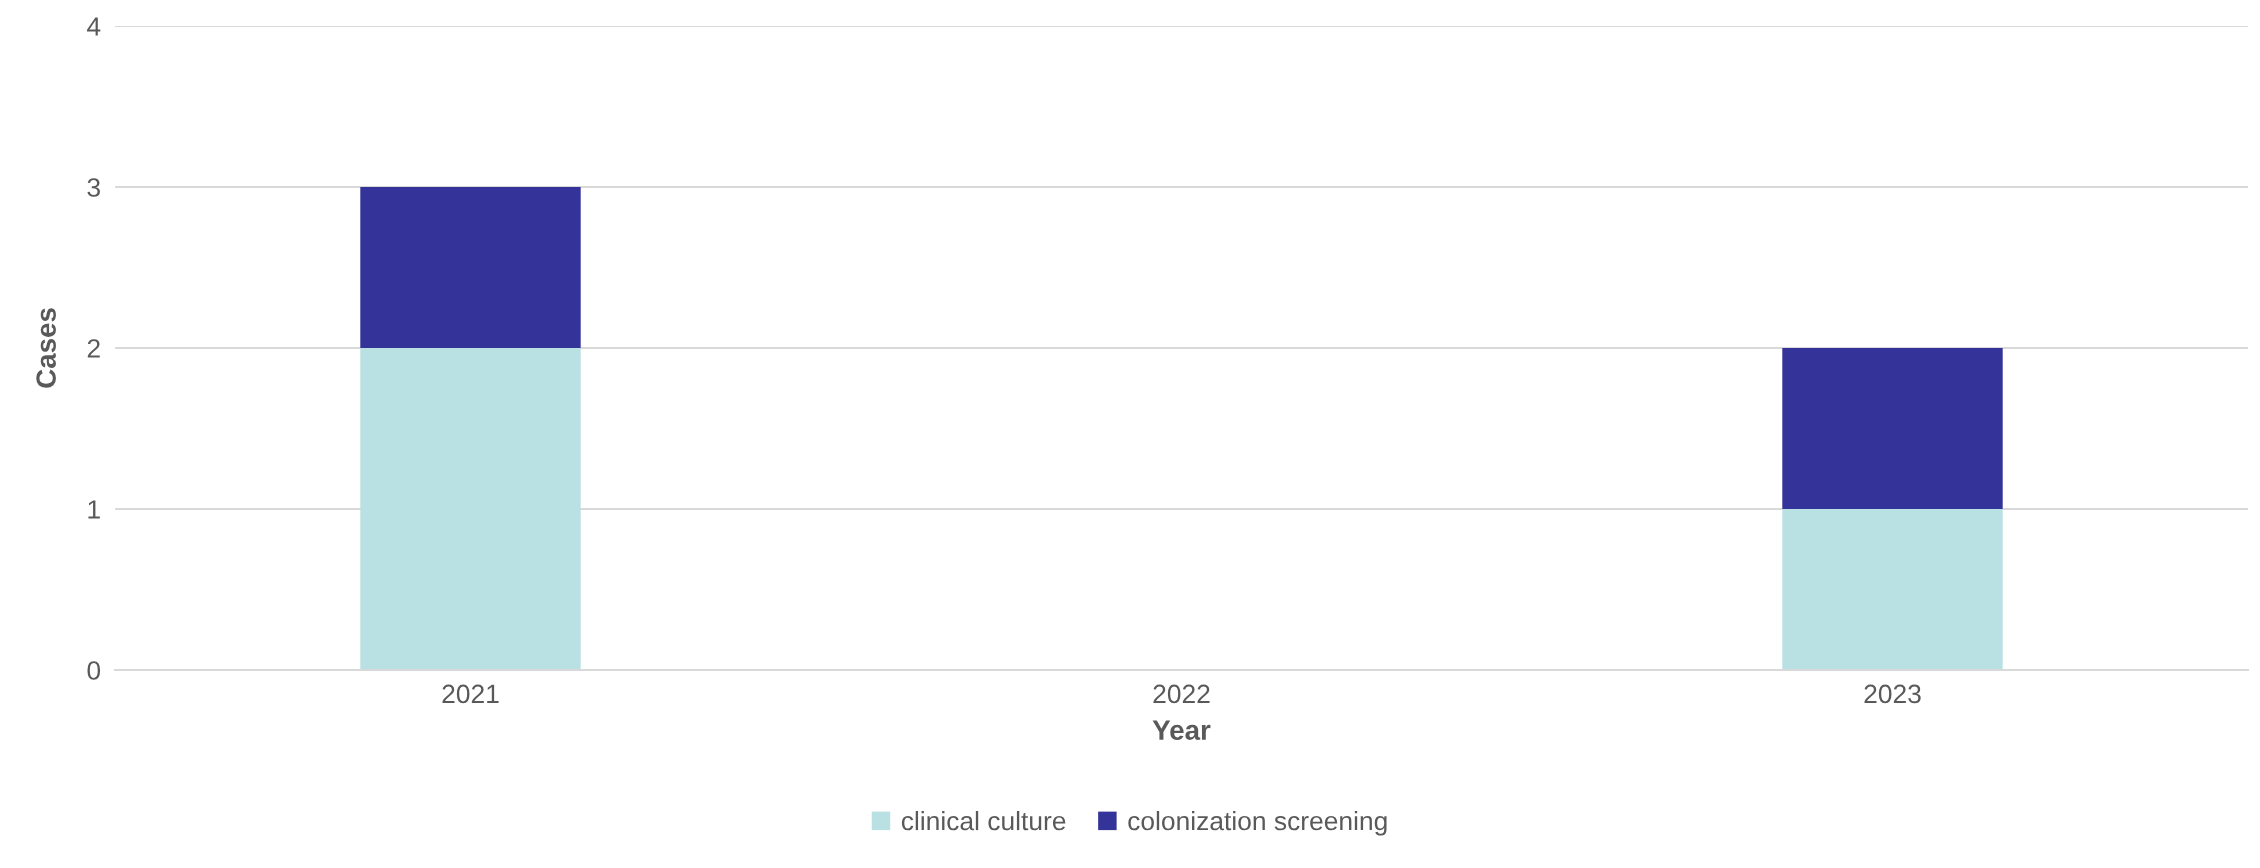  Describe the element at coordinates (1892, 694) in the screenshot. I see `x-tick-label: 2023` at that location.